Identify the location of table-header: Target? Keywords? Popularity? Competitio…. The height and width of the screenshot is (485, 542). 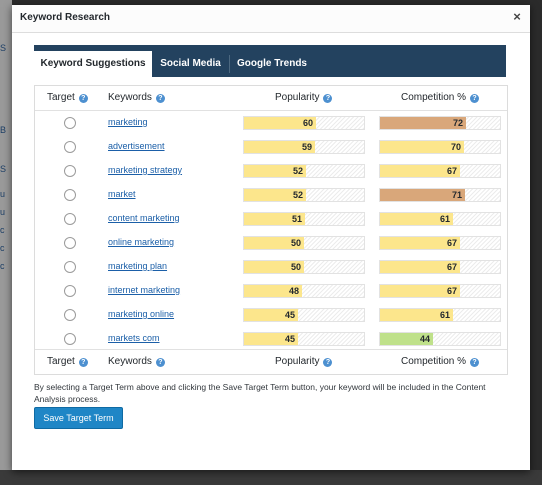
(271, 98).